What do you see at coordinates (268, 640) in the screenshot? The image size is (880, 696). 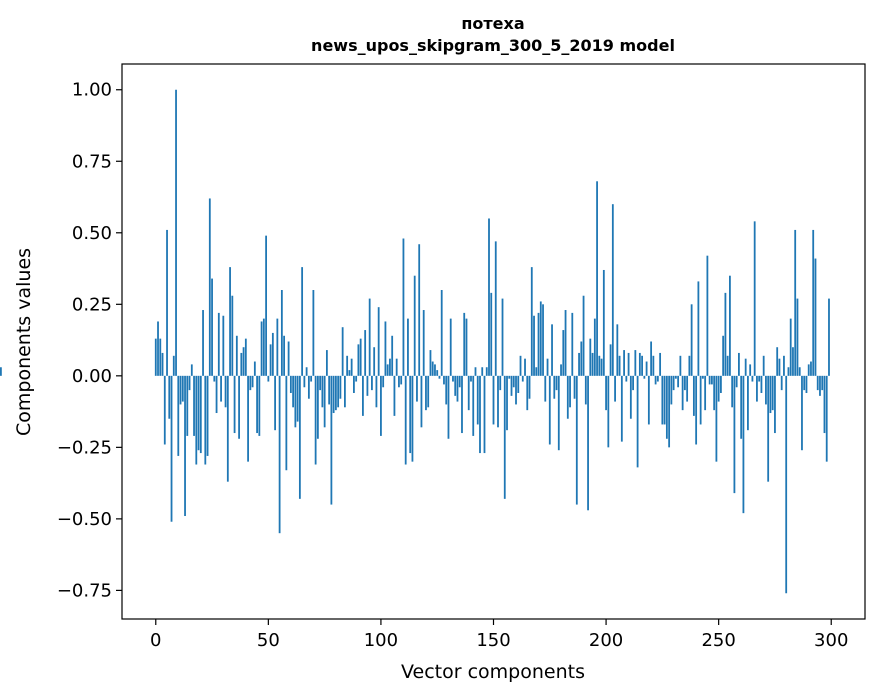 I see `x-tick-label: 50` at bounding box center [268, 640].